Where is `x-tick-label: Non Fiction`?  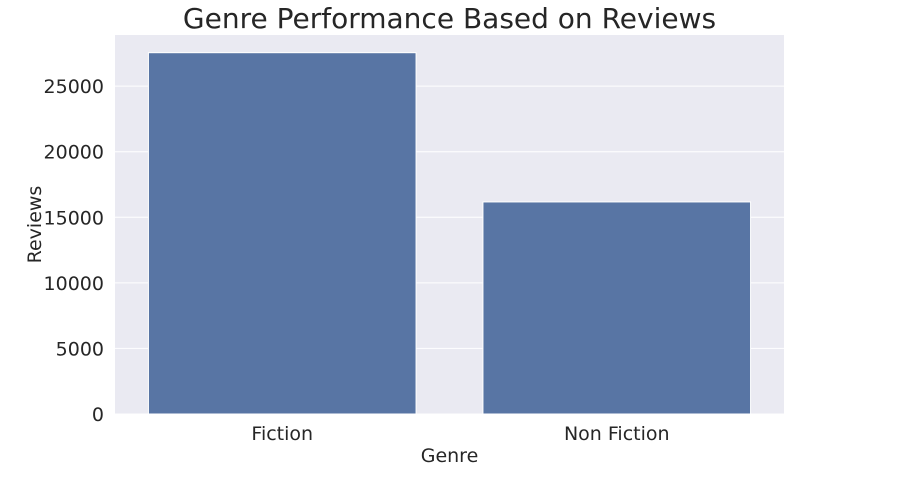
x-tick-label: Non Fiction is located at coordinates (617, 434).